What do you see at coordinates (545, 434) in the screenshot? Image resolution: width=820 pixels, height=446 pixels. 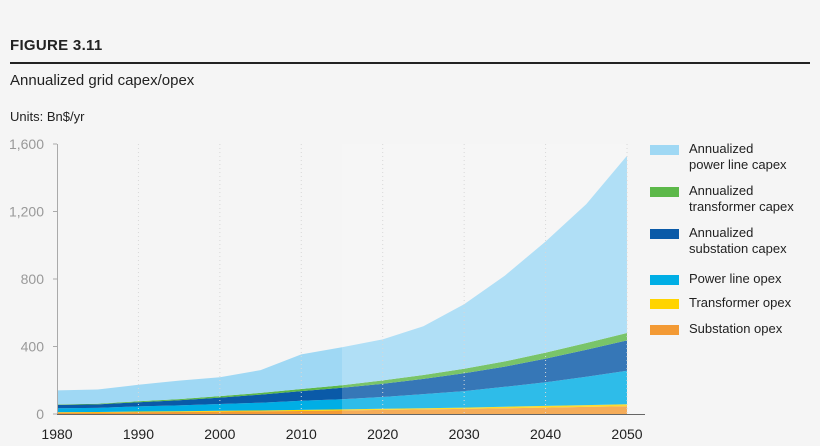 I see `x-tick-label: 2040` at bounding box center [545, 434].